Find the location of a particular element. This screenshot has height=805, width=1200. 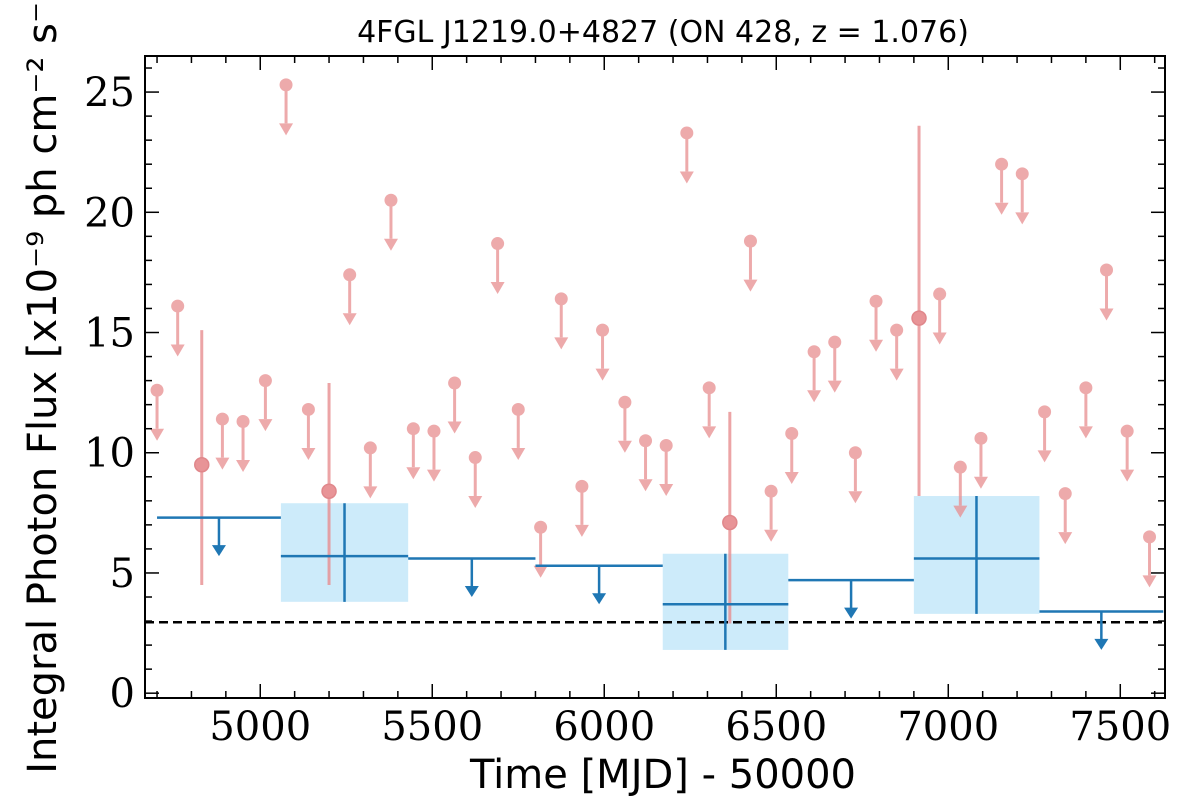

x-tick-label: 7500 is located at coordinates (1120, 727).